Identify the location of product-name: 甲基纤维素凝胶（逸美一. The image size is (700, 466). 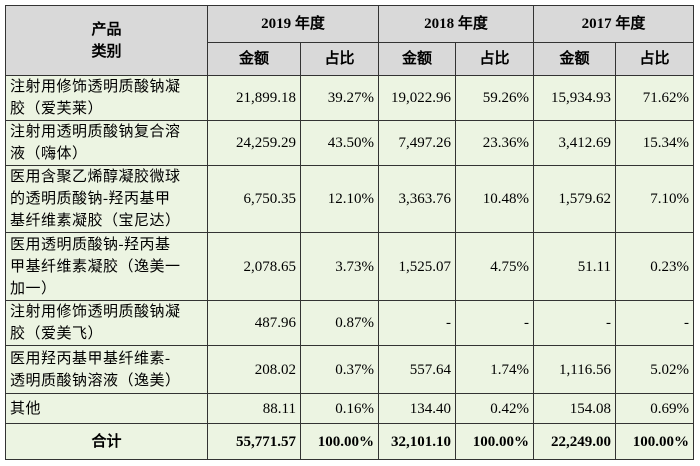
(95, 266).